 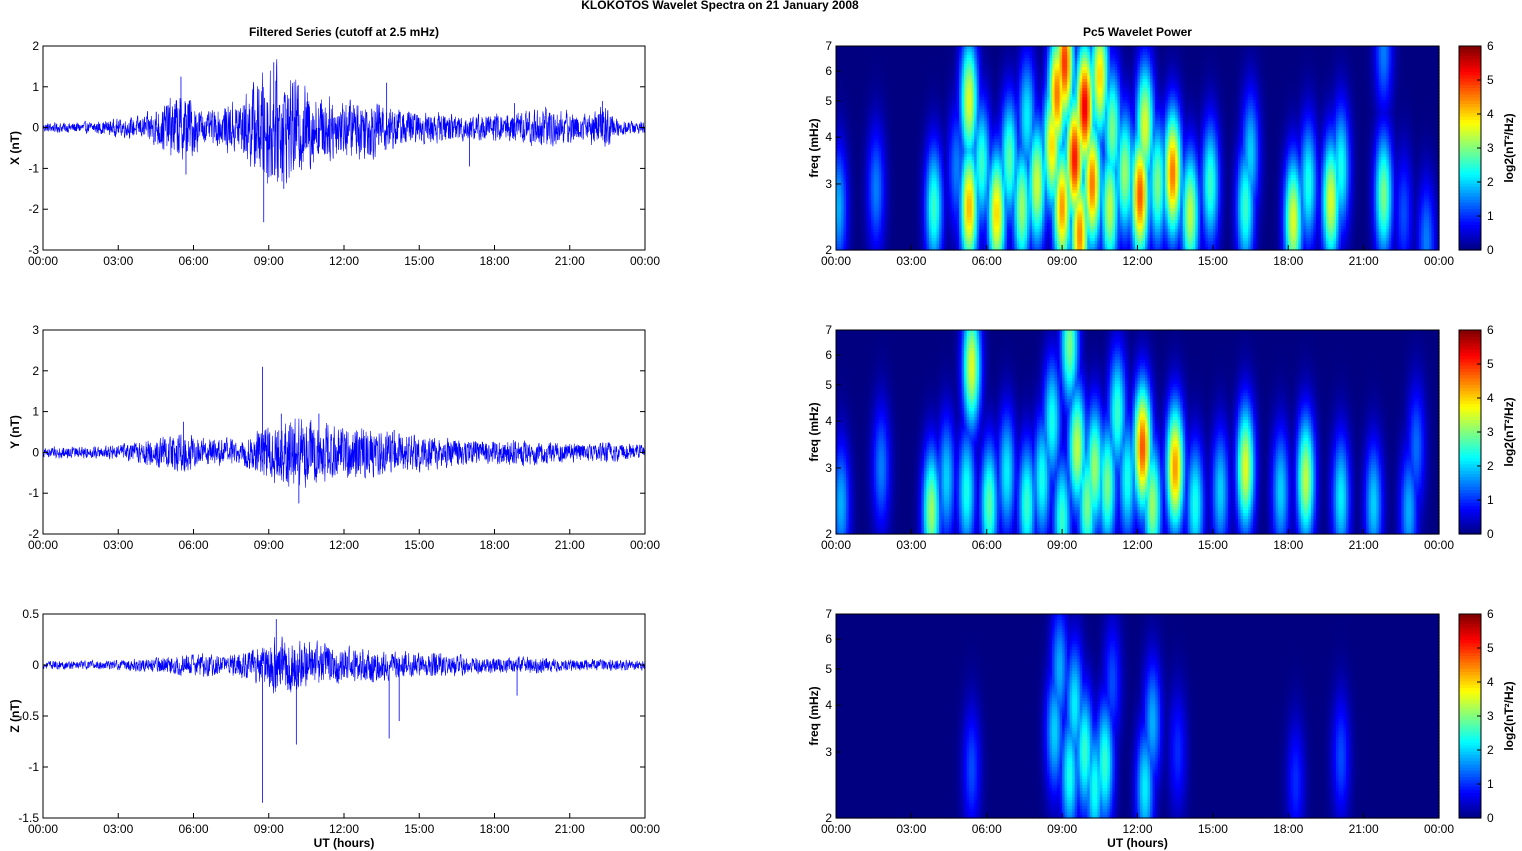 I want to click on timeseries-y-ytick-label: 2, so click(x=35, y=371).